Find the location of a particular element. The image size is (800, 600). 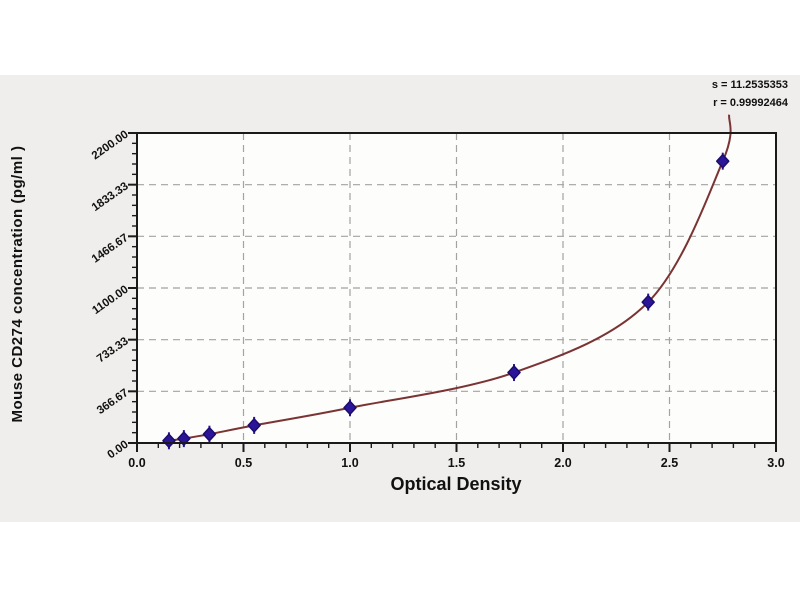

svg-text: 0.00 is located at coordinates (117, 450).